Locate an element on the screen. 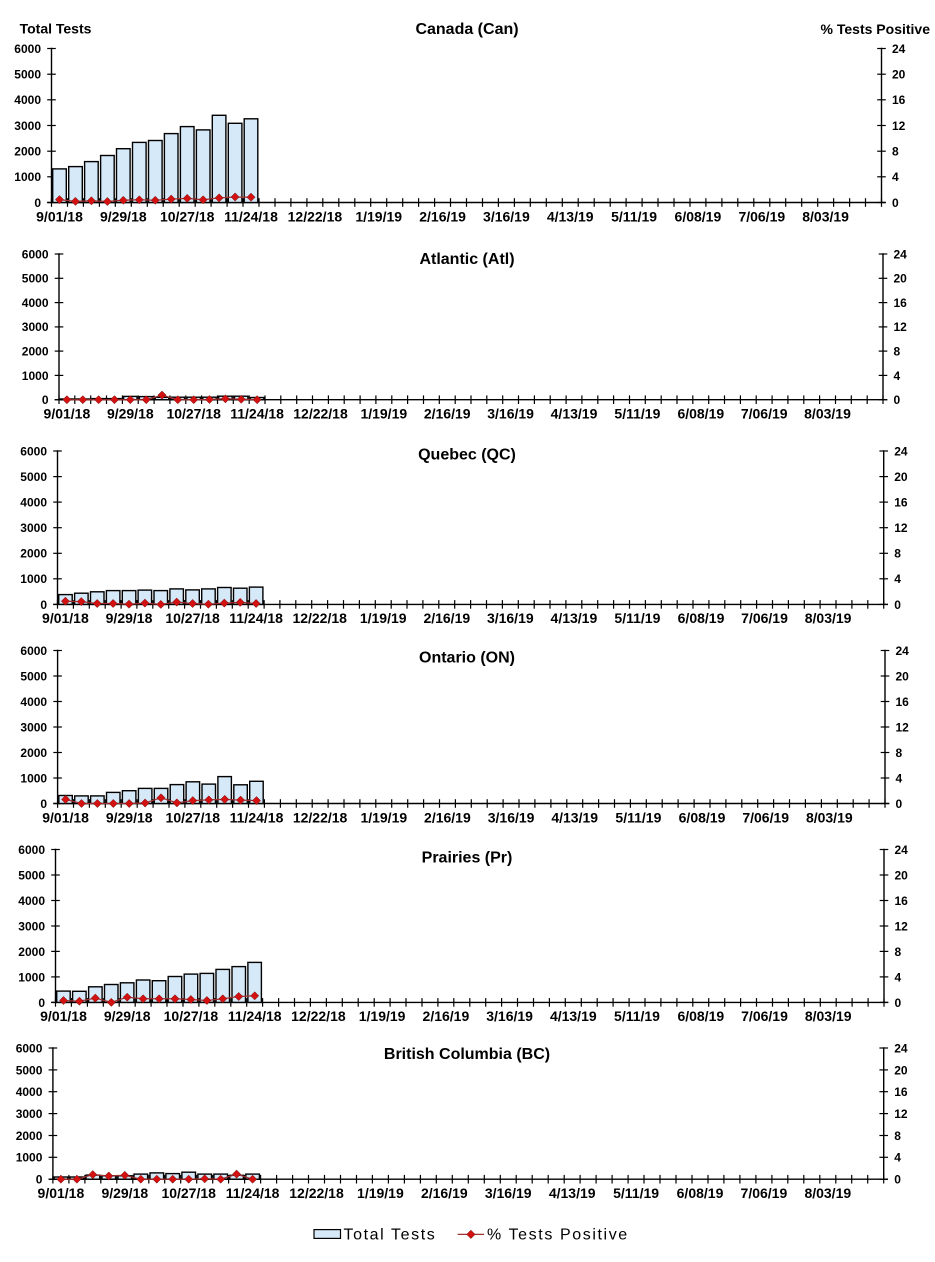  svg-text: Atlantic (Atl) is located at coordinates (466, 259).